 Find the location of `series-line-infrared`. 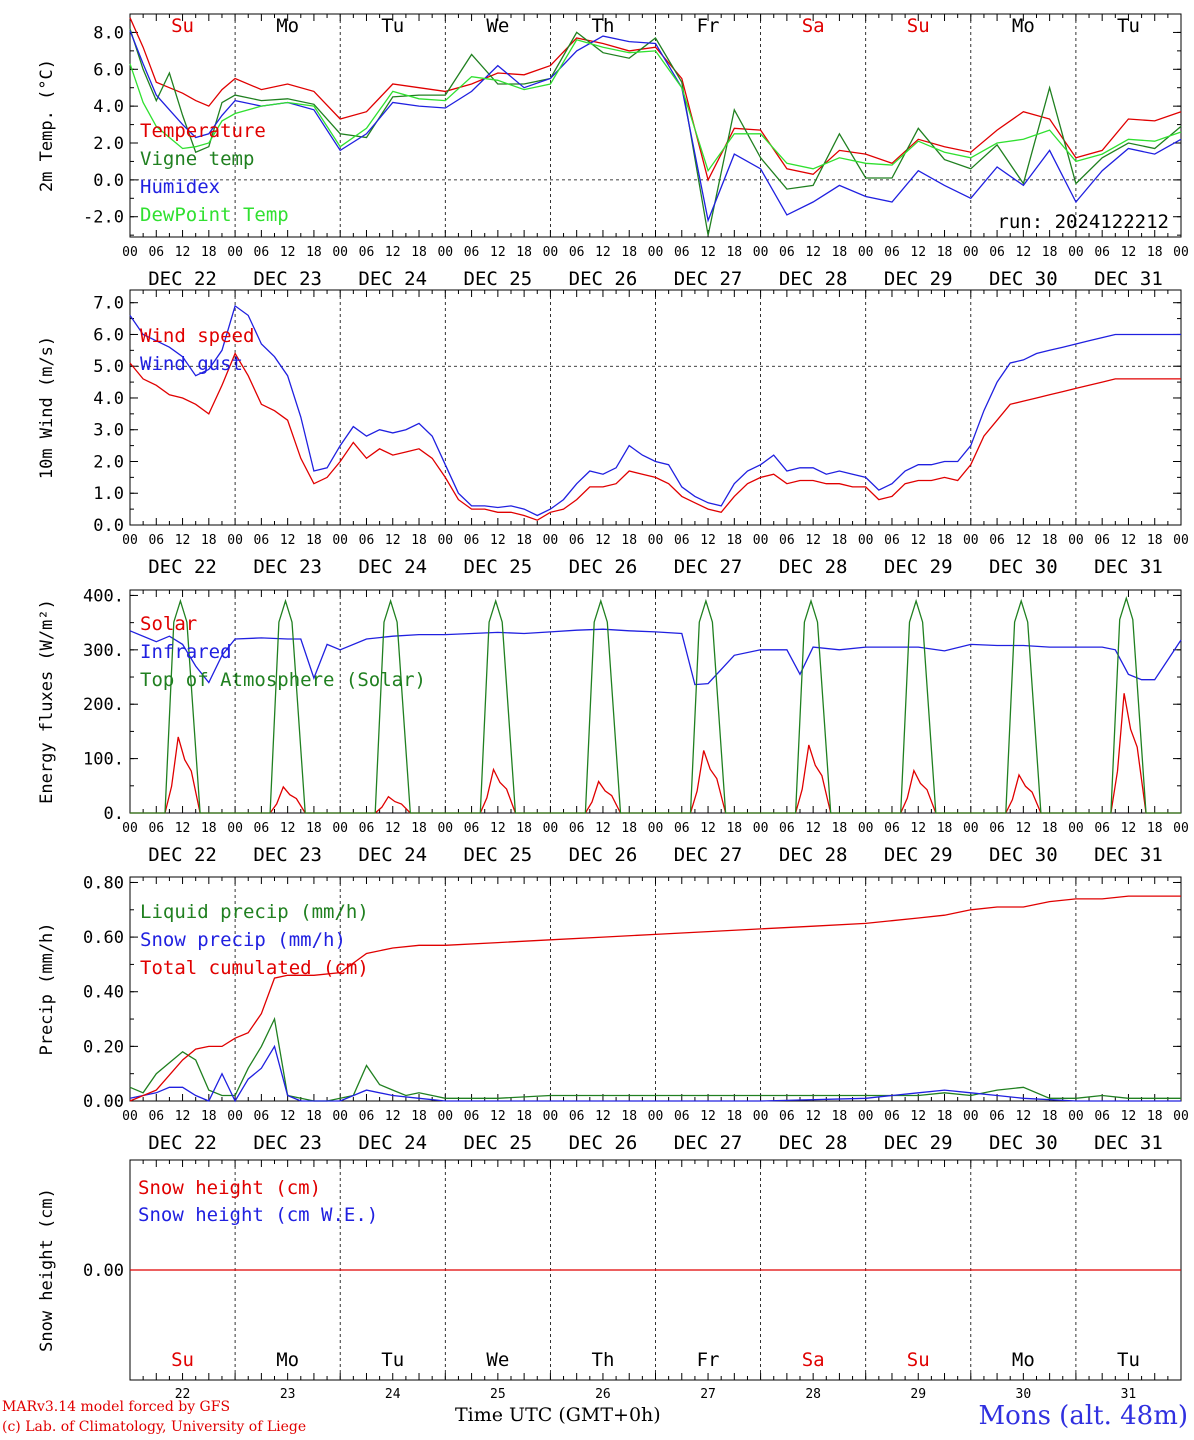

series-line-infrared is located at coordinates (655, 657).